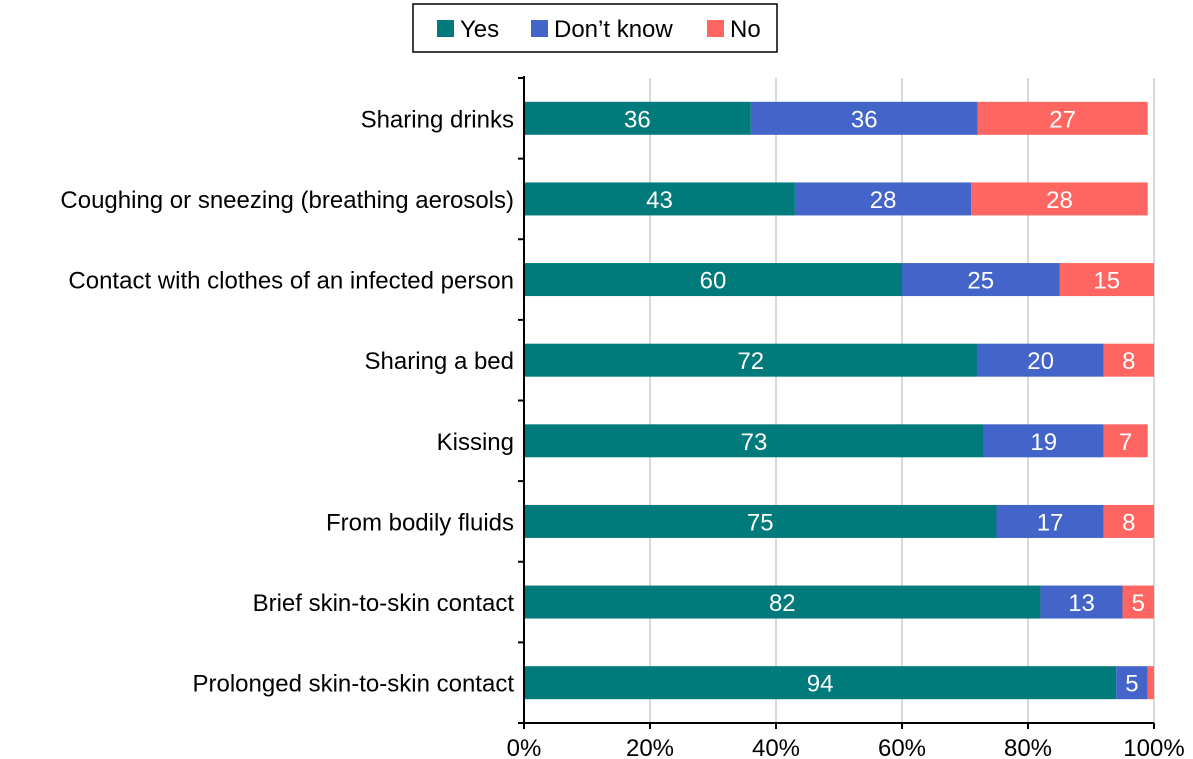 The height and width of the screenshot is (759, 1193). I want to click on data-label: 17, so click(1050, 522).